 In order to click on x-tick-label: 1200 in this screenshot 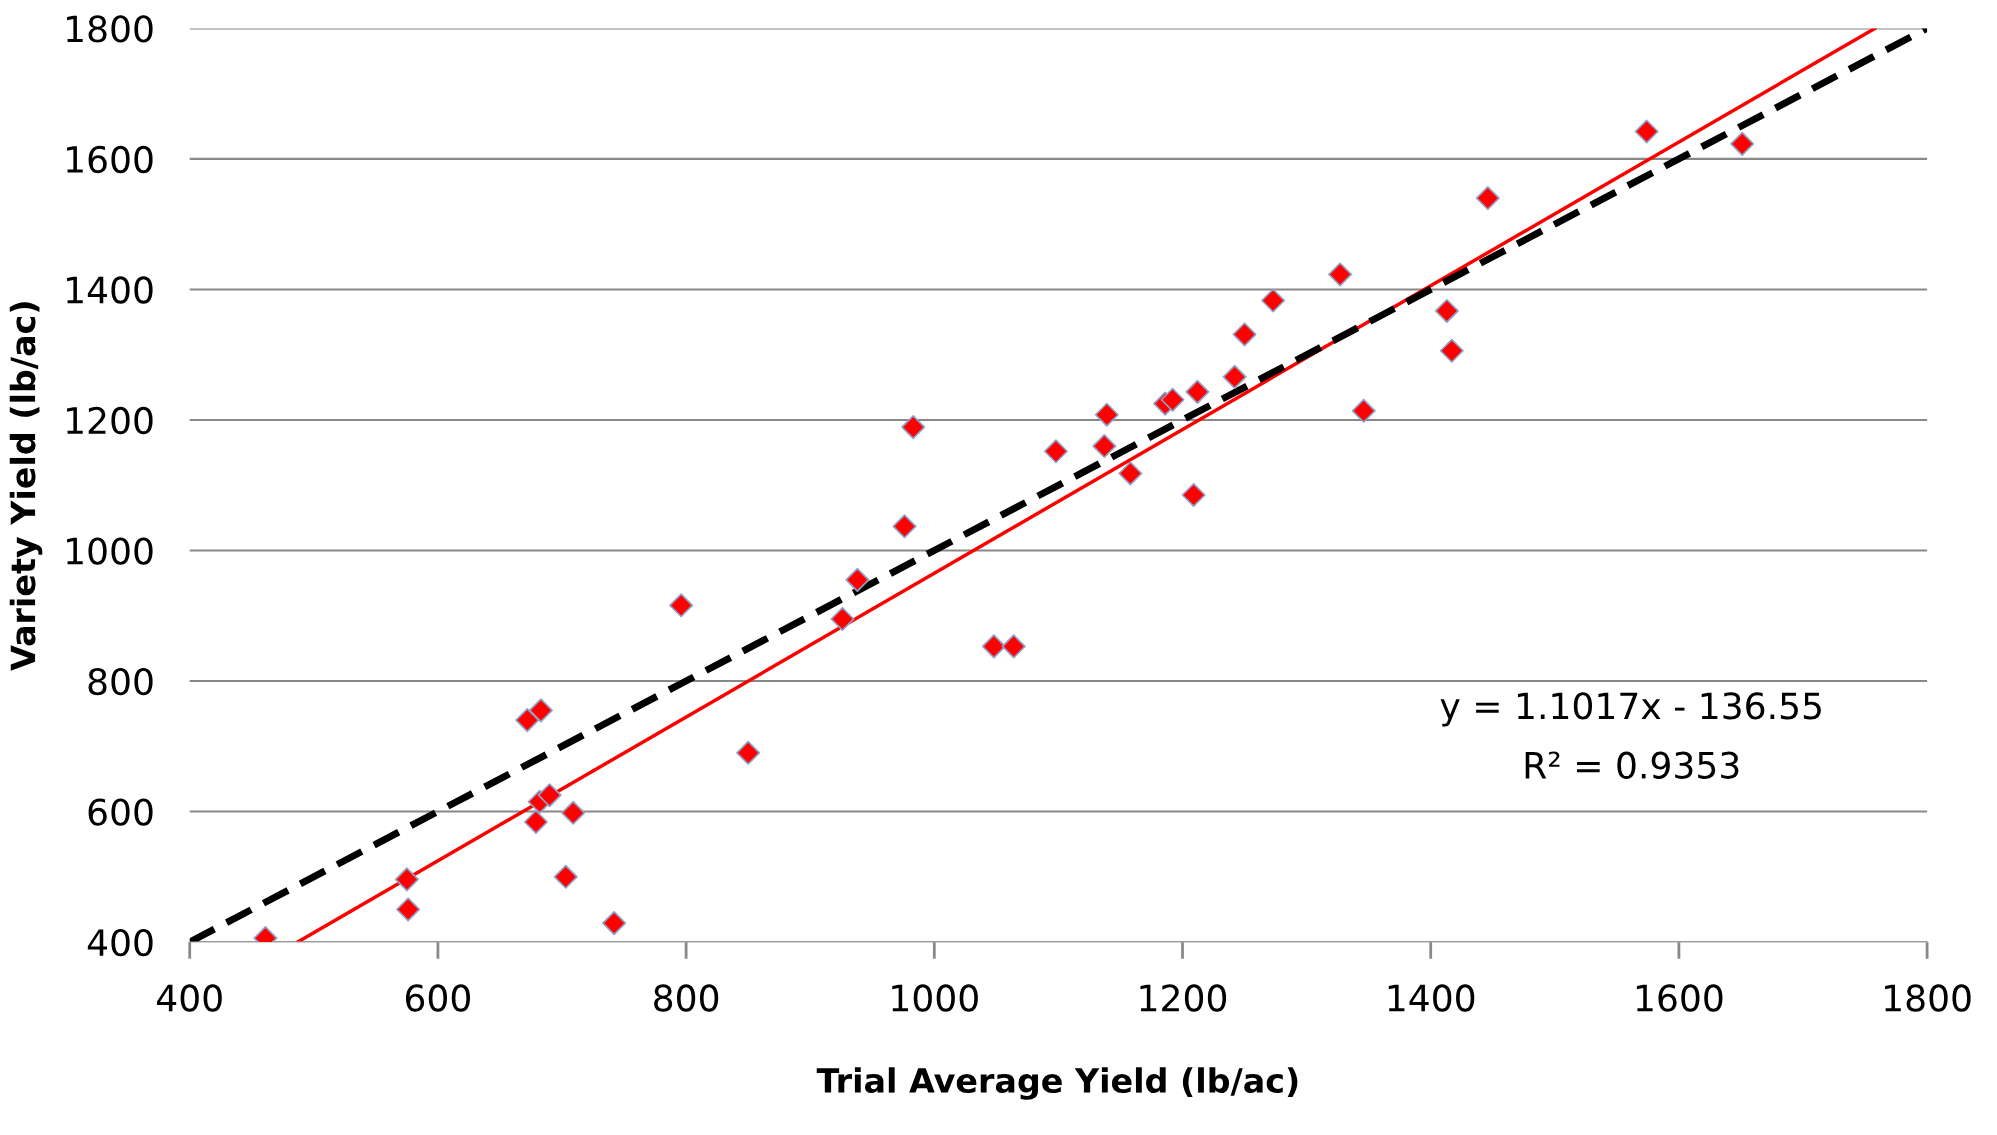, I will do `click(1183, 998)`.